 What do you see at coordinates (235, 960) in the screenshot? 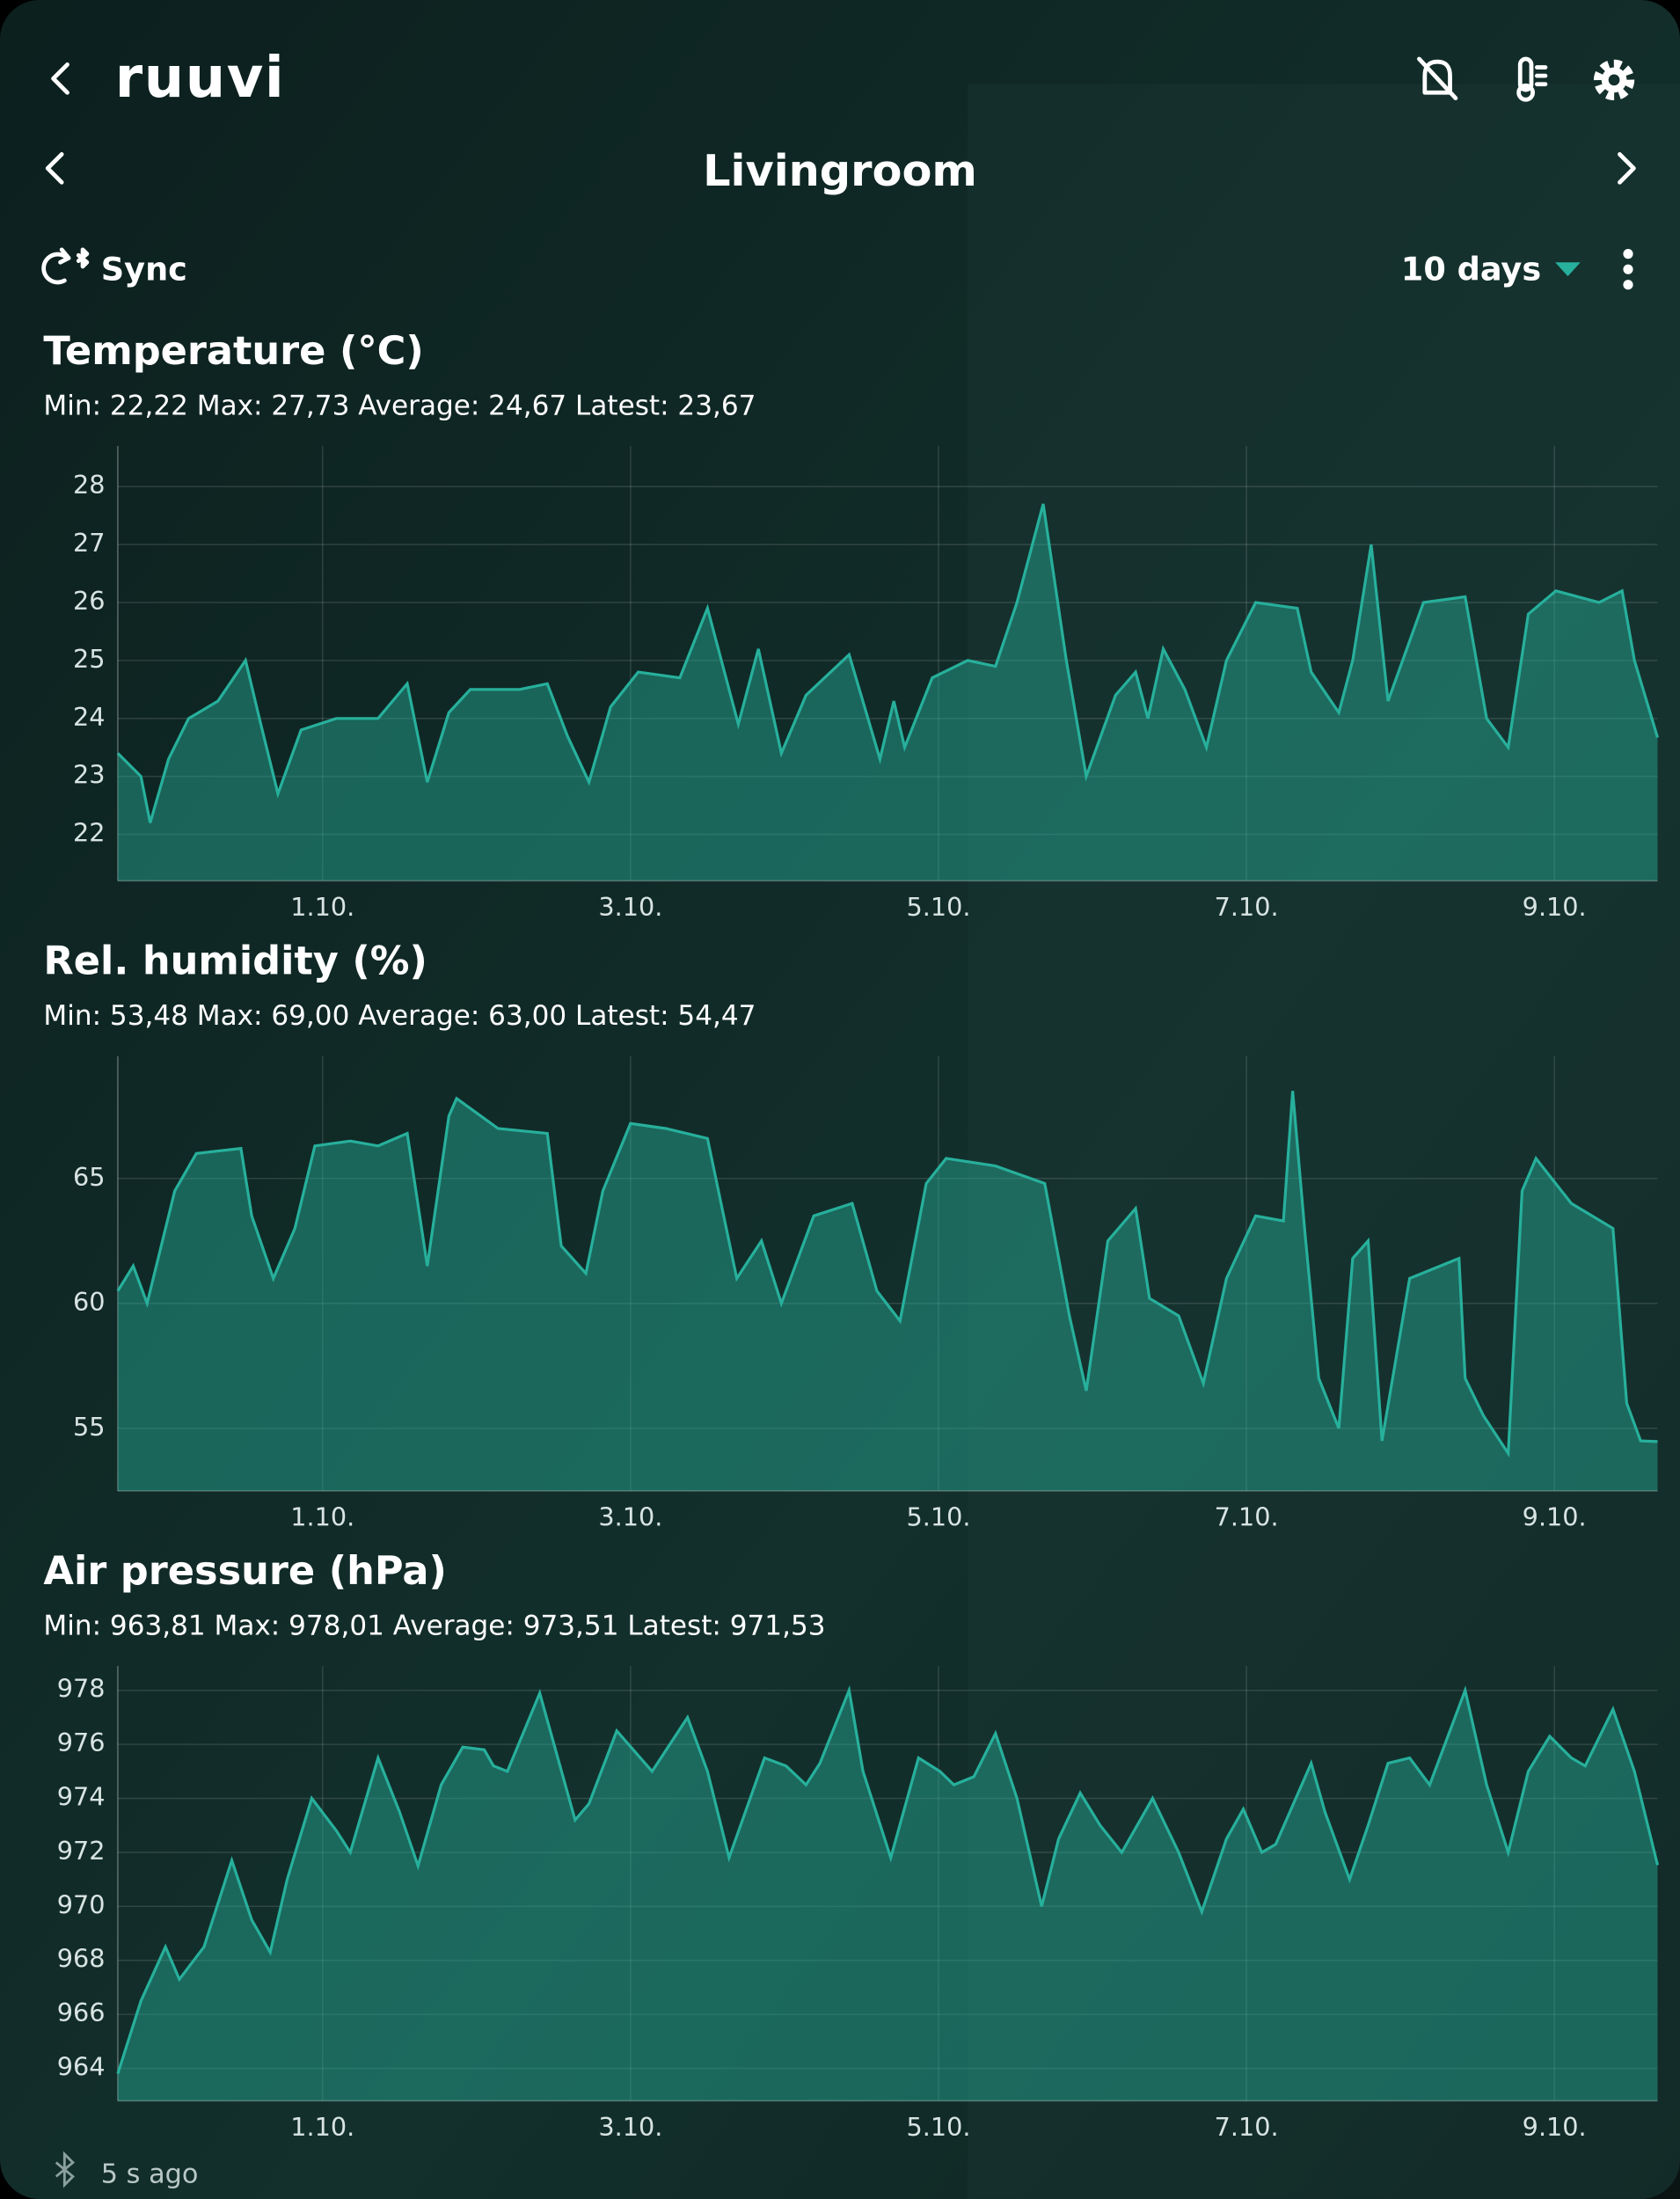
I see `chart-title: Rel. humidity (%)` at bounding box center [235, 960].